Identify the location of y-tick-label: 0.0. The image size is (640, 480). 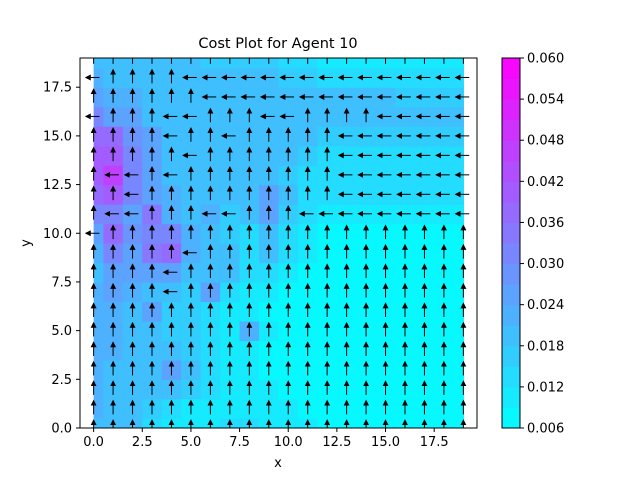
(61, 429).